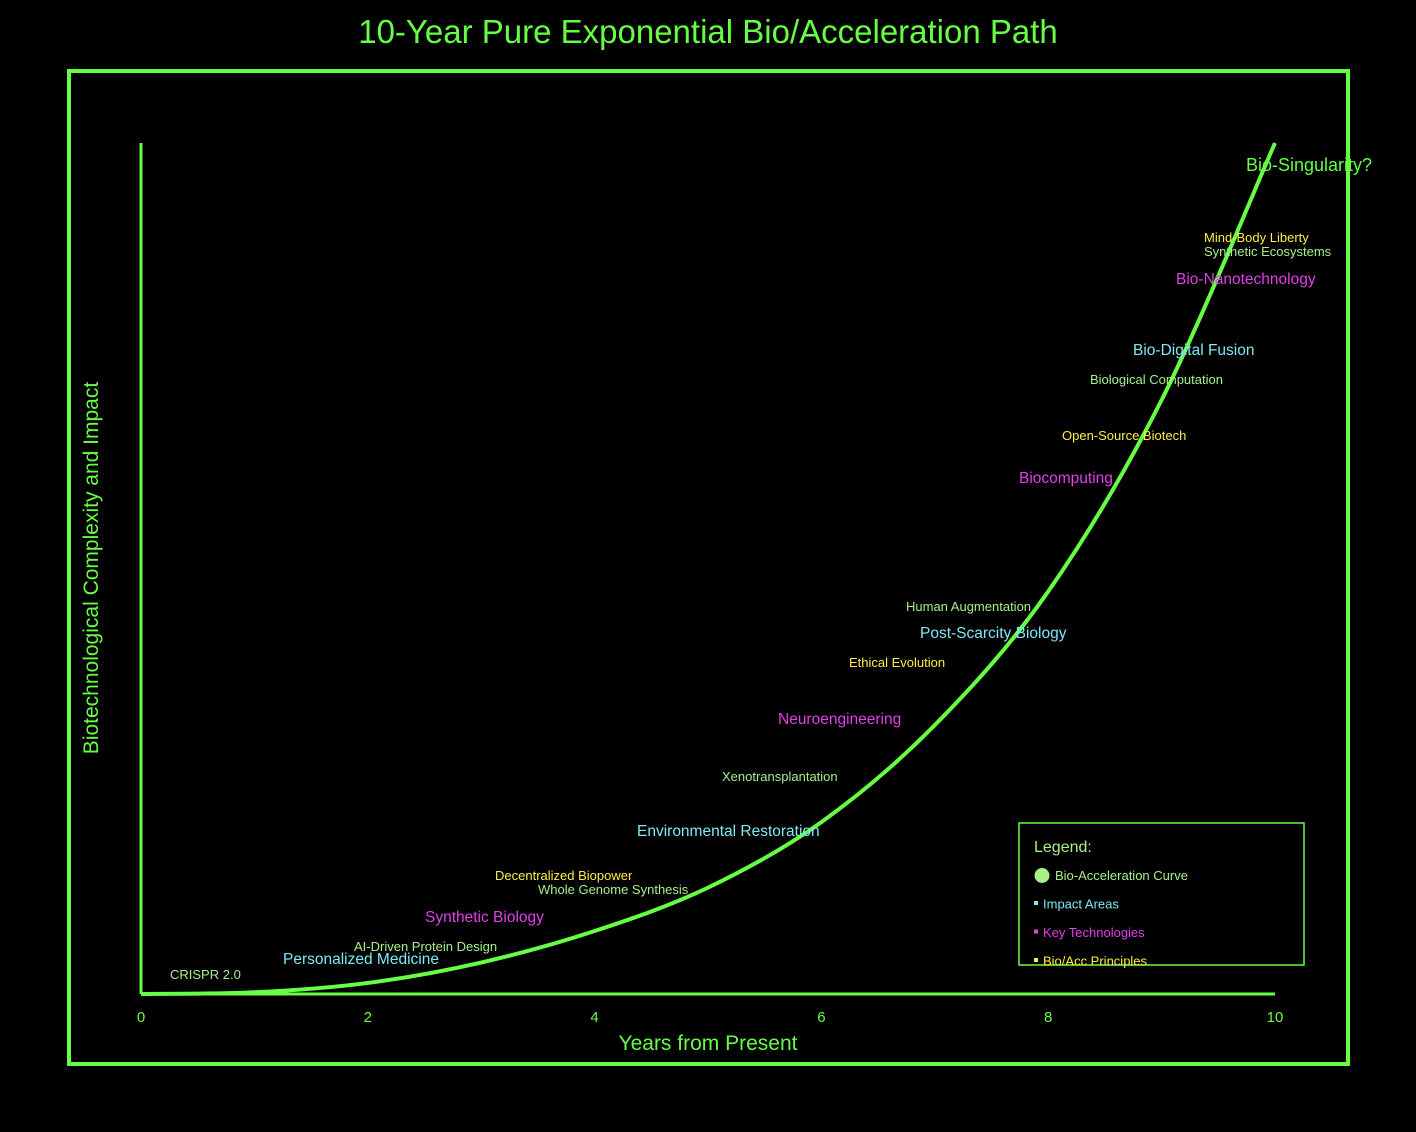 This screenshot has height=1132, width=1416. What do you see at coordinates (1256, 237) in the screenshot?
I see `annotation-label: Mind-Body Liberty` at bounding box center [1256, 237].